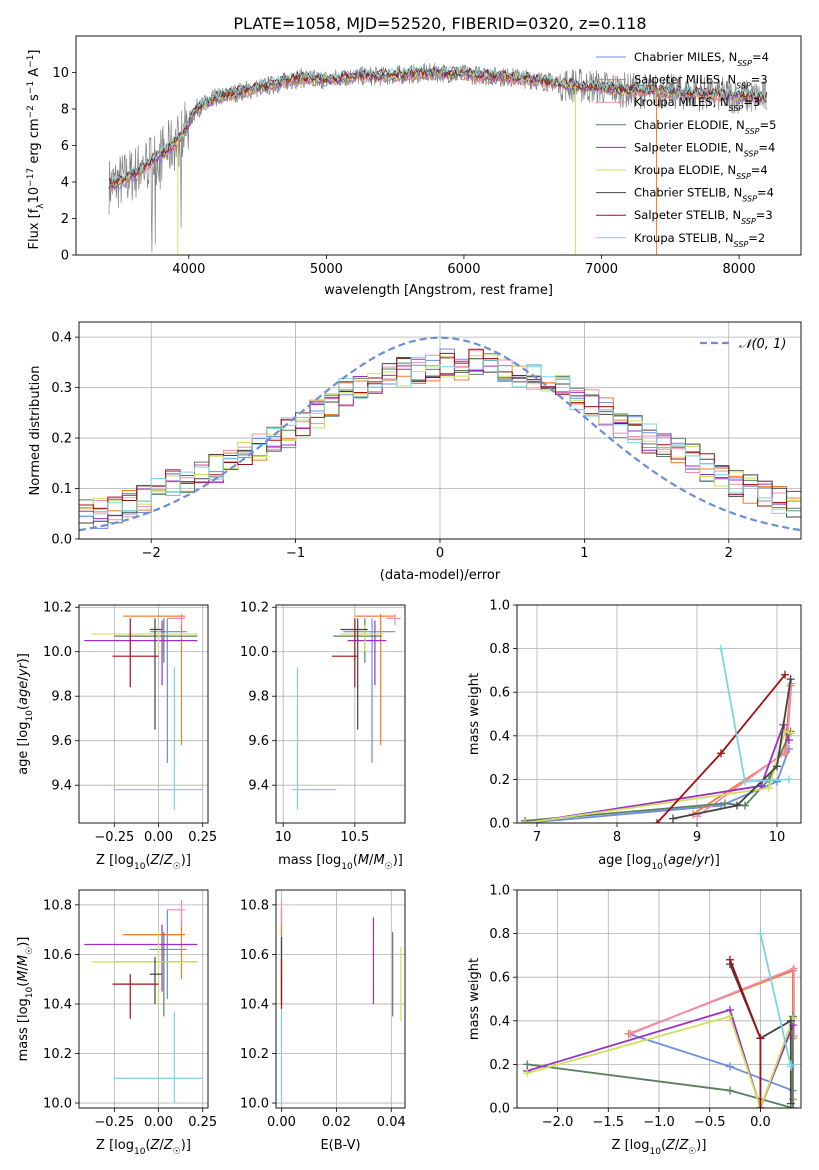 The height and width of the screenshot is (1170, 819). I want to click on y-tick-label: 10.2, so click(254, 608).